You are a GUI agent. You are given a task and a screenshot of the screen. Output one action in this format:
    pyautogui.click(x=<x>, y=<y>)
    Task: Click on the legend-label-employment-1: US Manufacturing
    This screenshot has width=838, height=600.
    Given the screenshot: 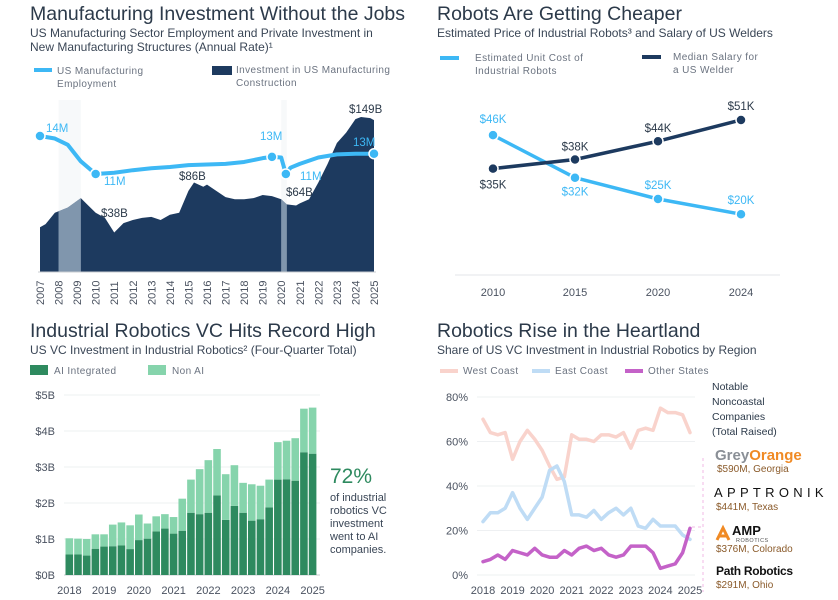 What is the action you would take?
    pyautogui.click(x=100, y=71)
    